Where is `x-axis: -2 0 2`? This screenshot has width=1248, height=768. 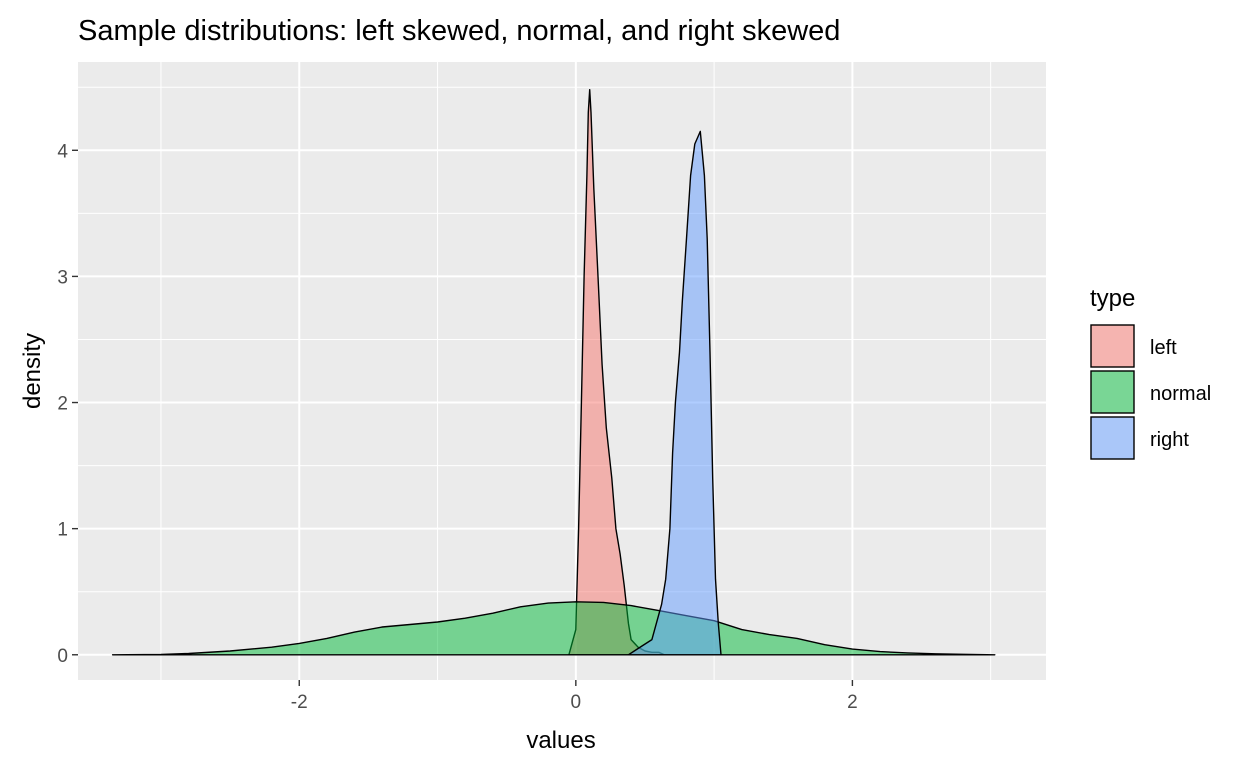 x-axis: -2 0 2 is located at coordinates (574, 696).